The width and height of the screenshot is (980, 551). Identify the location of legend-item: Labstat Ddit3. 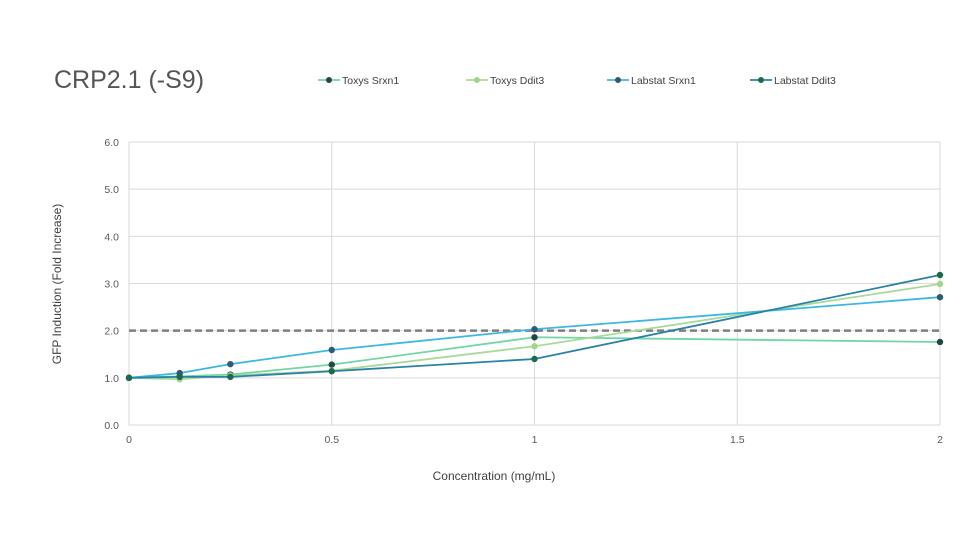
(793, 81).